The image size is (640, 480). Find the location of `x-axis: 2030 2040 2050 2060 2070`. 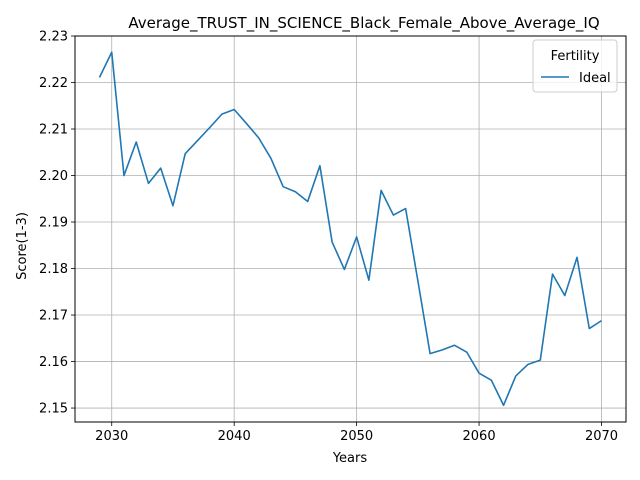

x-axis: 2030 2040 2050 2060 2070 is located at coordinates (356, 433).